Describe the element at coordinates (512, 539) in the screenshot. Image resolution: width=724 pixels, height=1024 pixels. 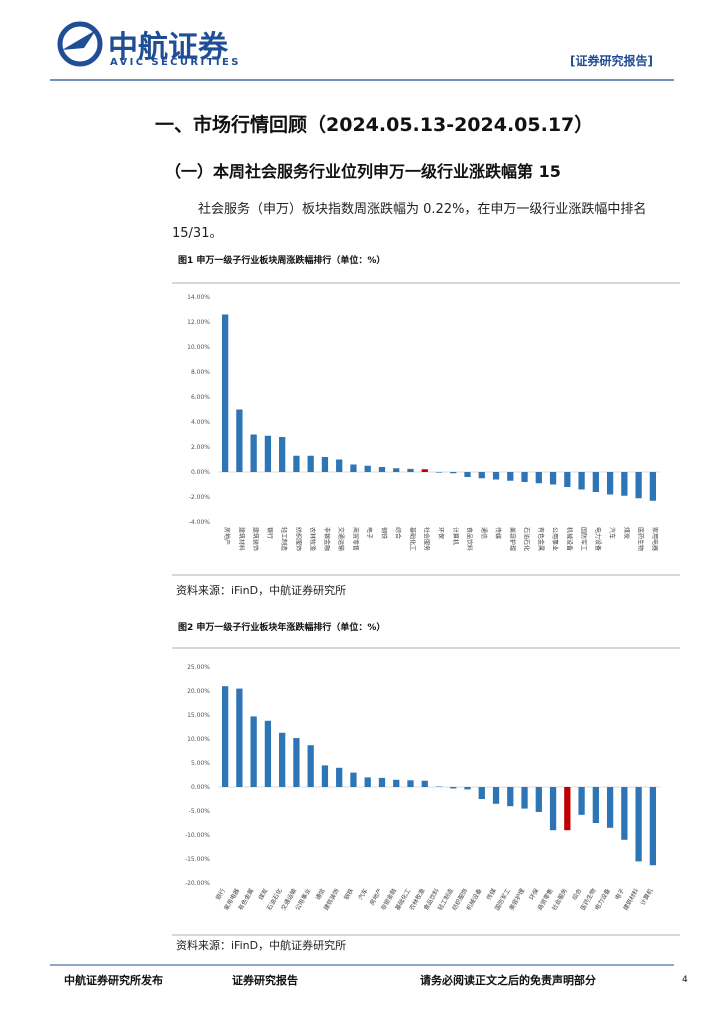
I see `x-tick-label: 美容护理` at that location.